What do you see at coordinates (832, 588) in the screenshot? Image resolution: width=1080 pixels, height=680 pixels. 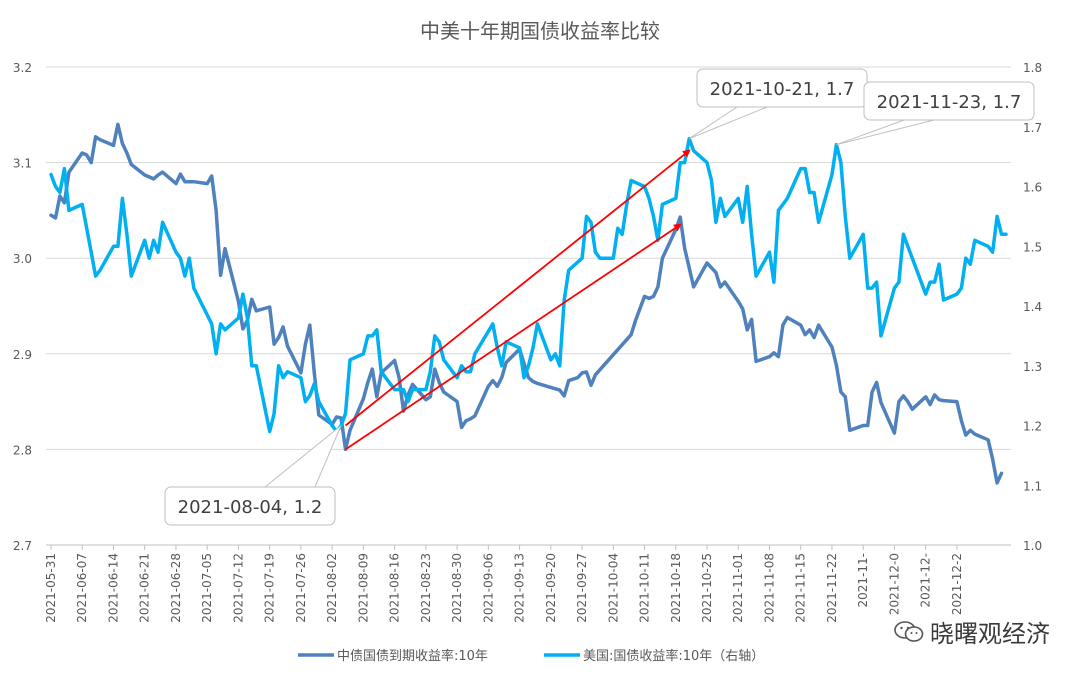 I see `x-tick-label: 2021-11-22` at bounding box center [832, 588].